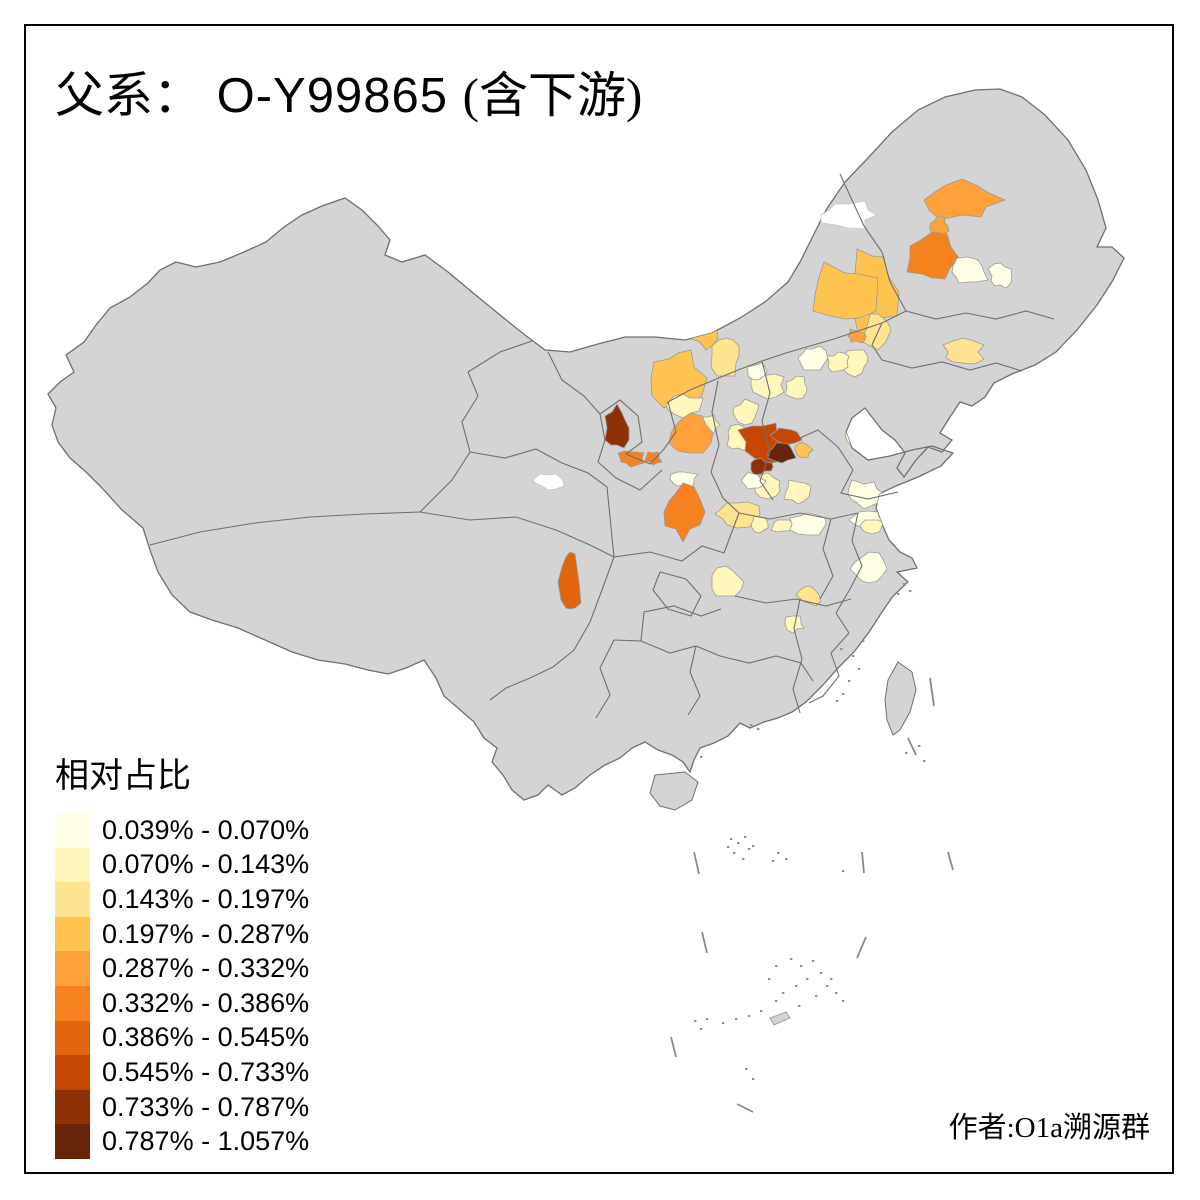 The height and width of the screenshot is (1200, 1200). Describe the element at coordinates (206, 1037) in the screenshot. I see `legend-label: 0.386% - 0.545%` at that location.